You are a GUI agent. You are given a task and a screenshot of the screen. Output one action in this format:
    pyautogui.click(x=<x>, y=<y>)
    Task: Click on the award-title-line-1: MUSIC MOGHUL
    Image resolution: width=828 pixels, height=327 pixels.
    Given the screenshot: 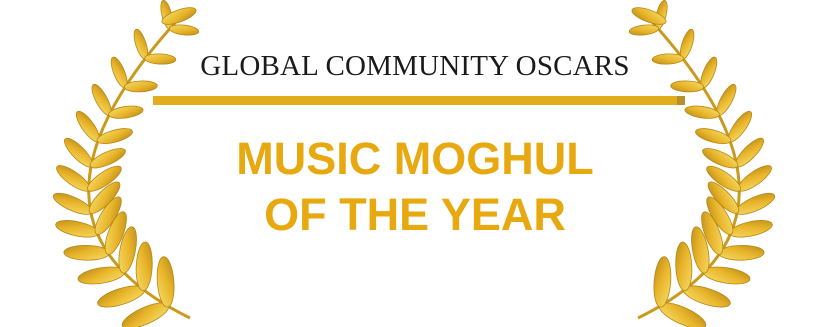 What is the action you would take?
    pyautogui.click(x=415, y=158)
    